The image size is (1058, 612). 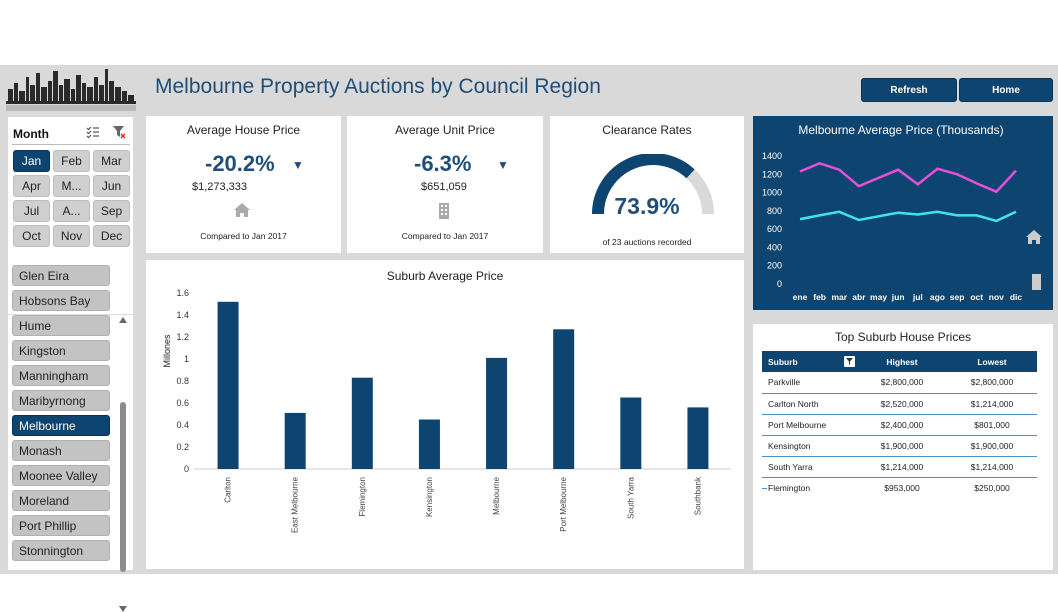 I want to click on month-option: Feb, so click(x=71, y=161).